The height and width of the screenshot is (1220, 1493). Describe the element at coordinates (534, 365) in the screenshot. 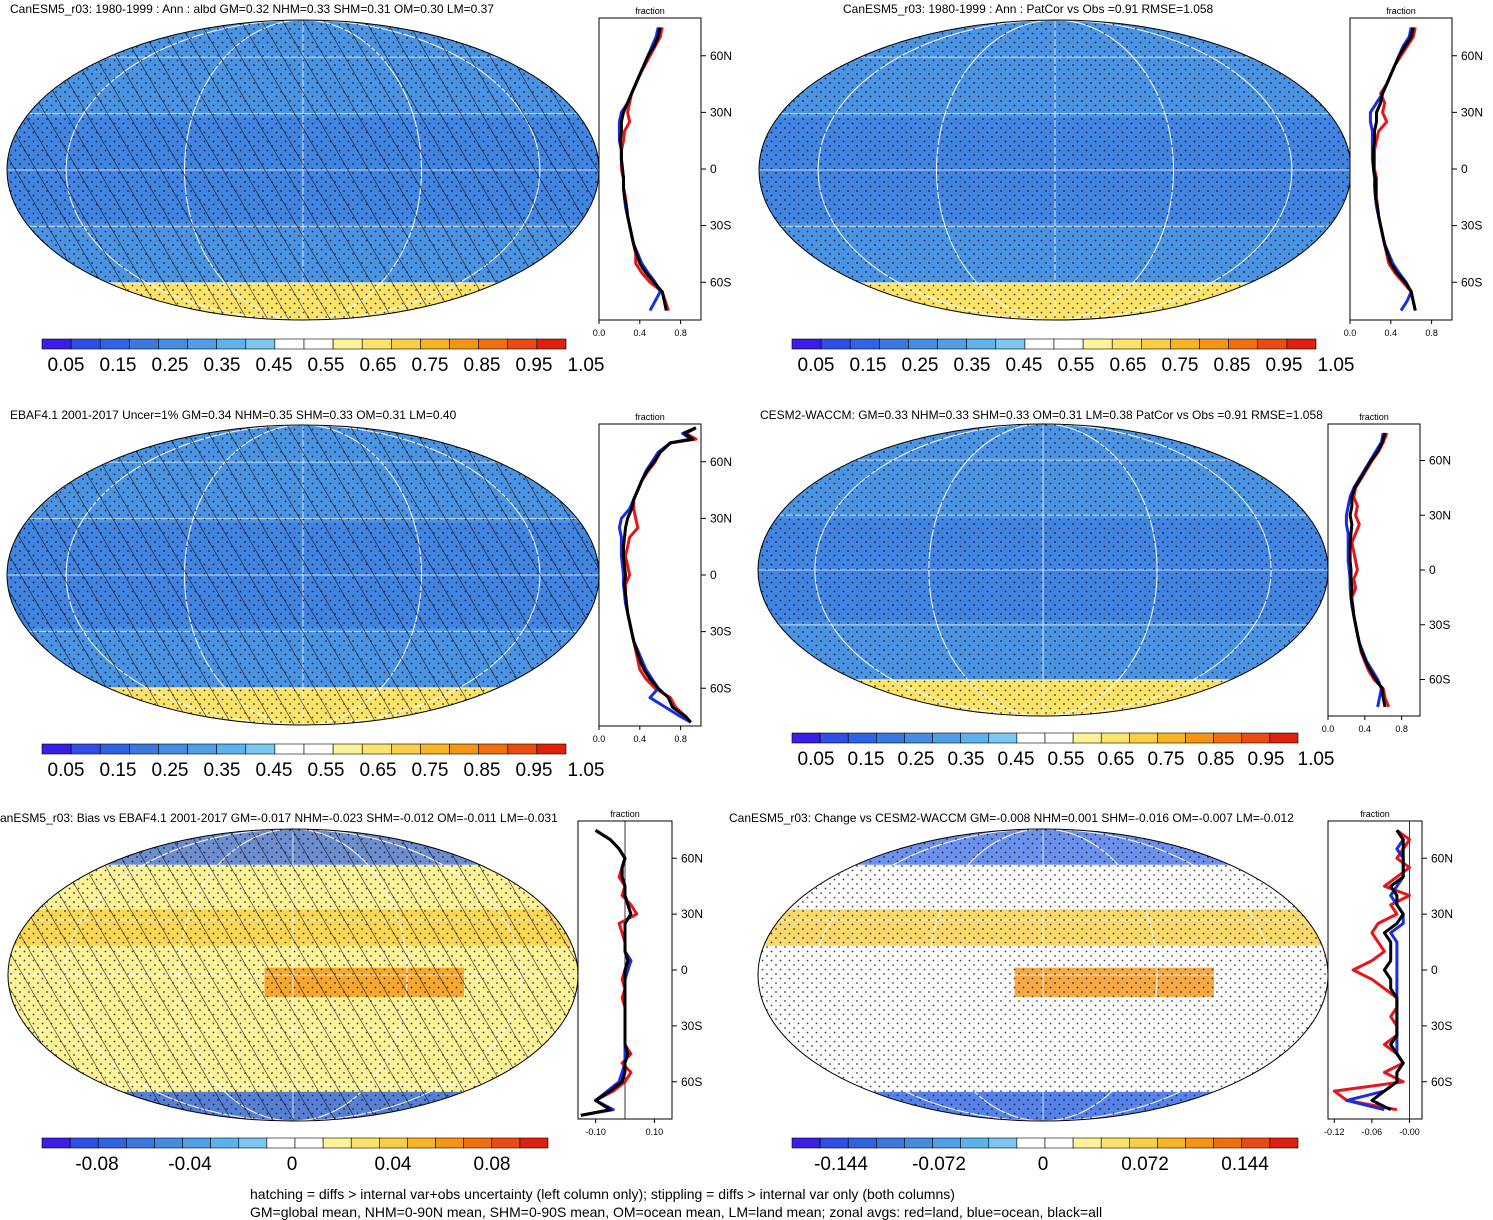

I see `colorbar-label: 0.95` at that location.